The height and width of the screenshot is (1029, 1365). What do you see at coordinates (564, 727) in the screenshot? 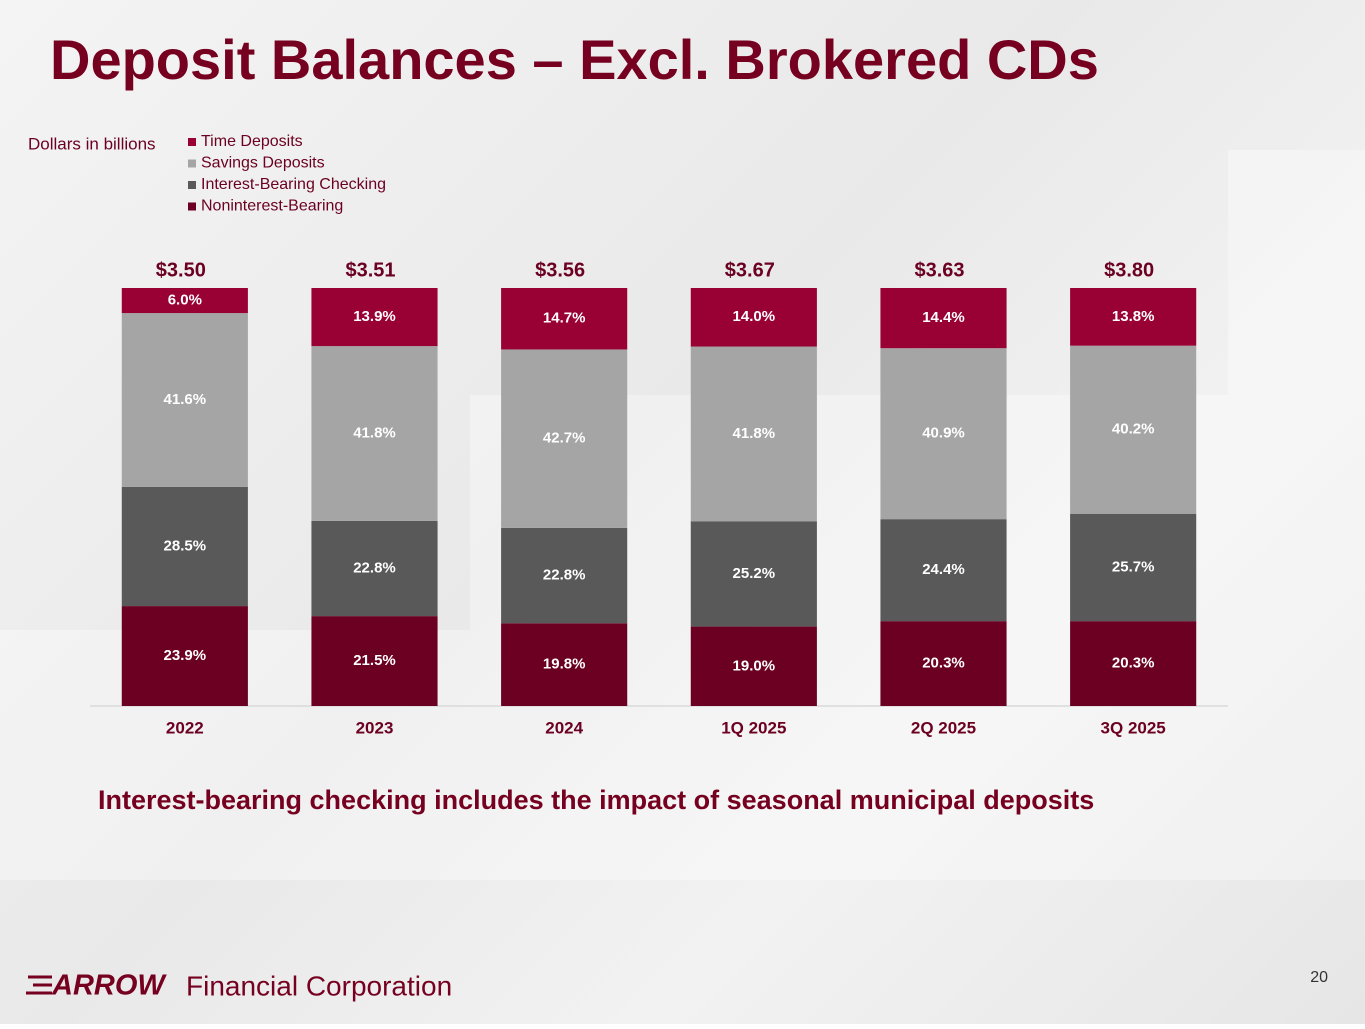
I see `x-tick-label: 2024` at bounding box center [564, 727].